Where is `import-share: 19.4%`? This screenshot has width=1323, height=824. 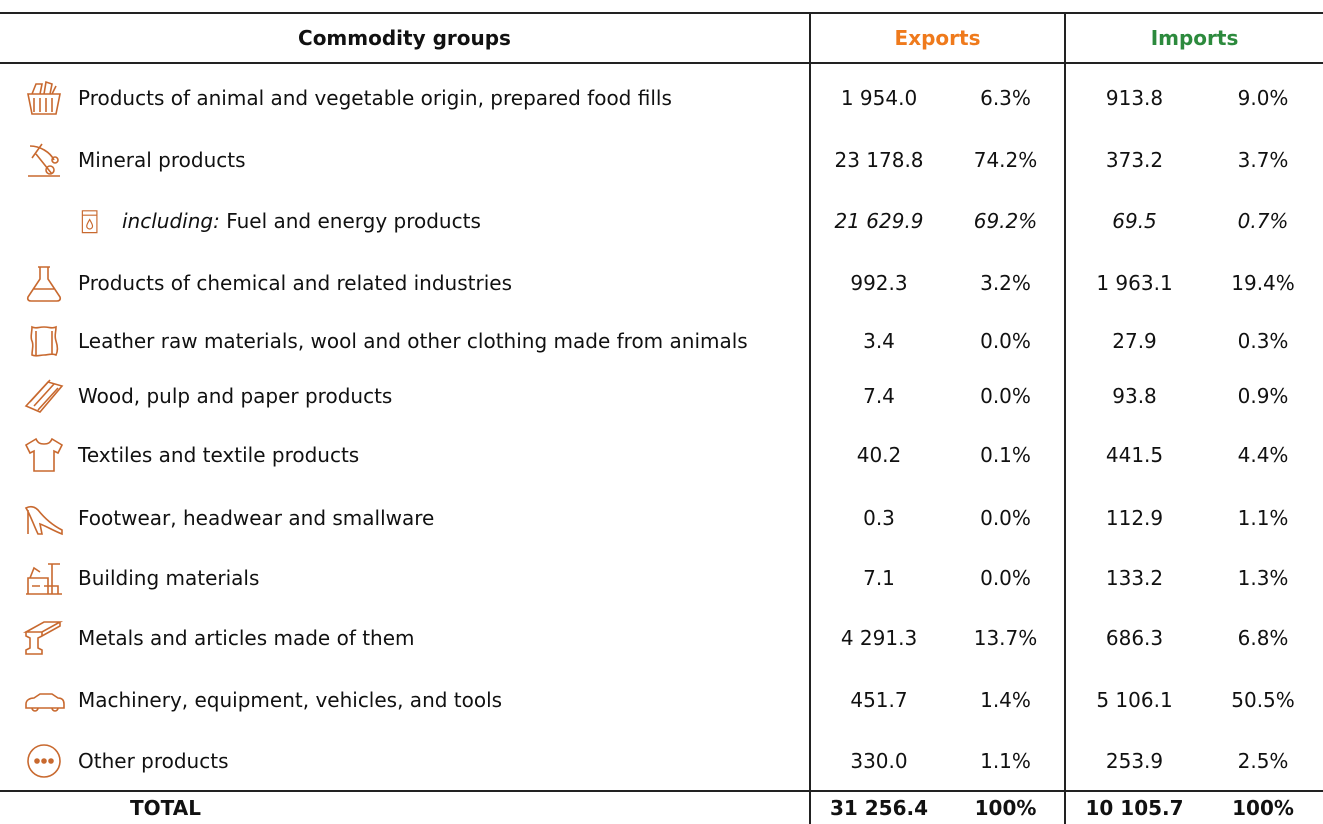
import-share: 19.4% is located at coordinates (1263, 283).